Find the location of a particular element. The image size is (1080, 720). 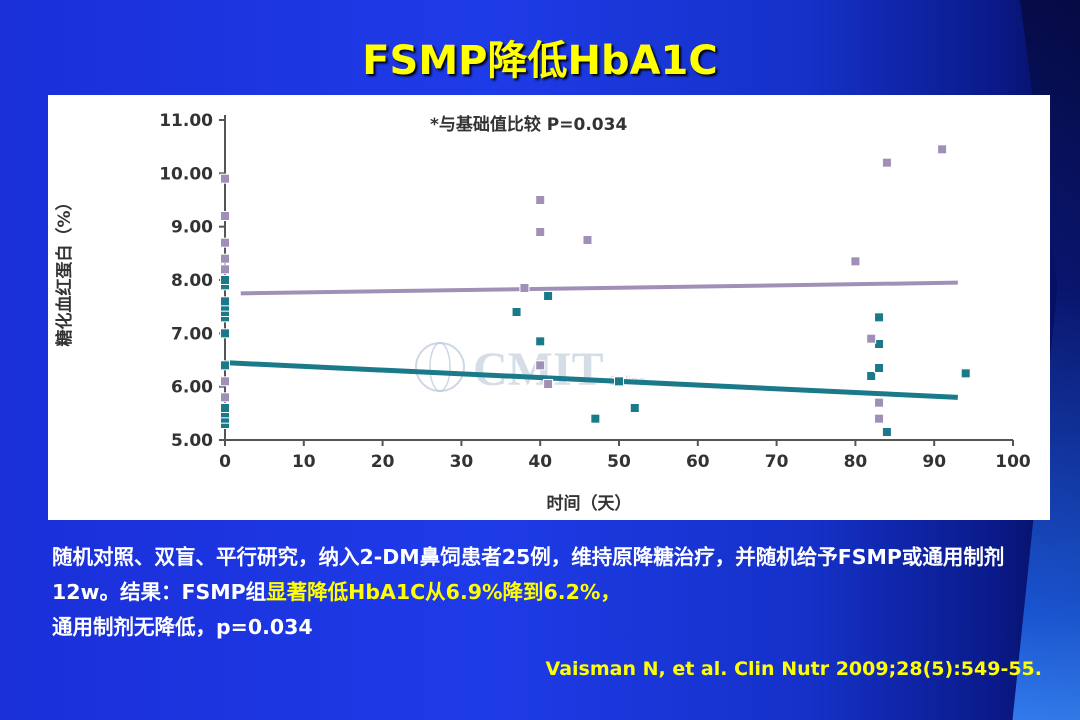

watermark-globe-meridian is located at coordinates (440, 367).